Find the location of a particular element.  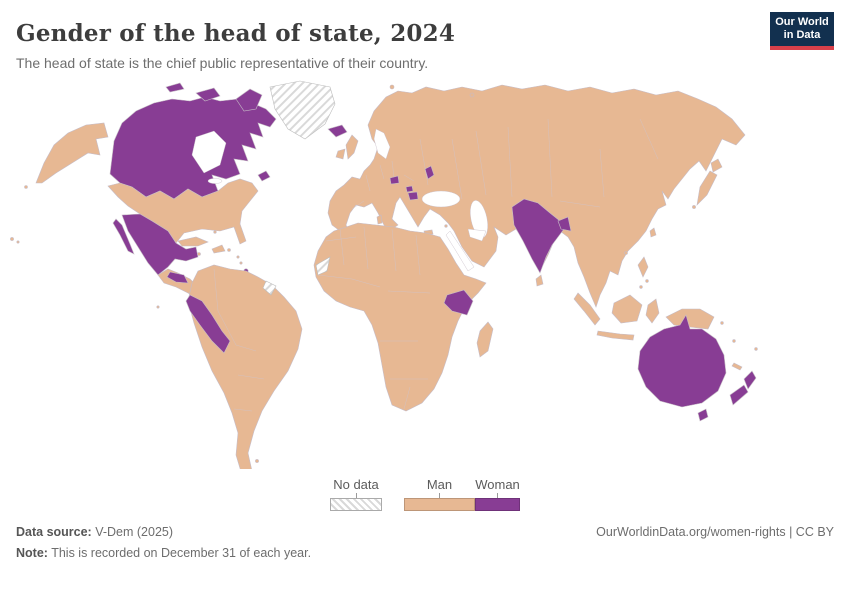

country-united-kingdom is located at coordinates (352, 147).